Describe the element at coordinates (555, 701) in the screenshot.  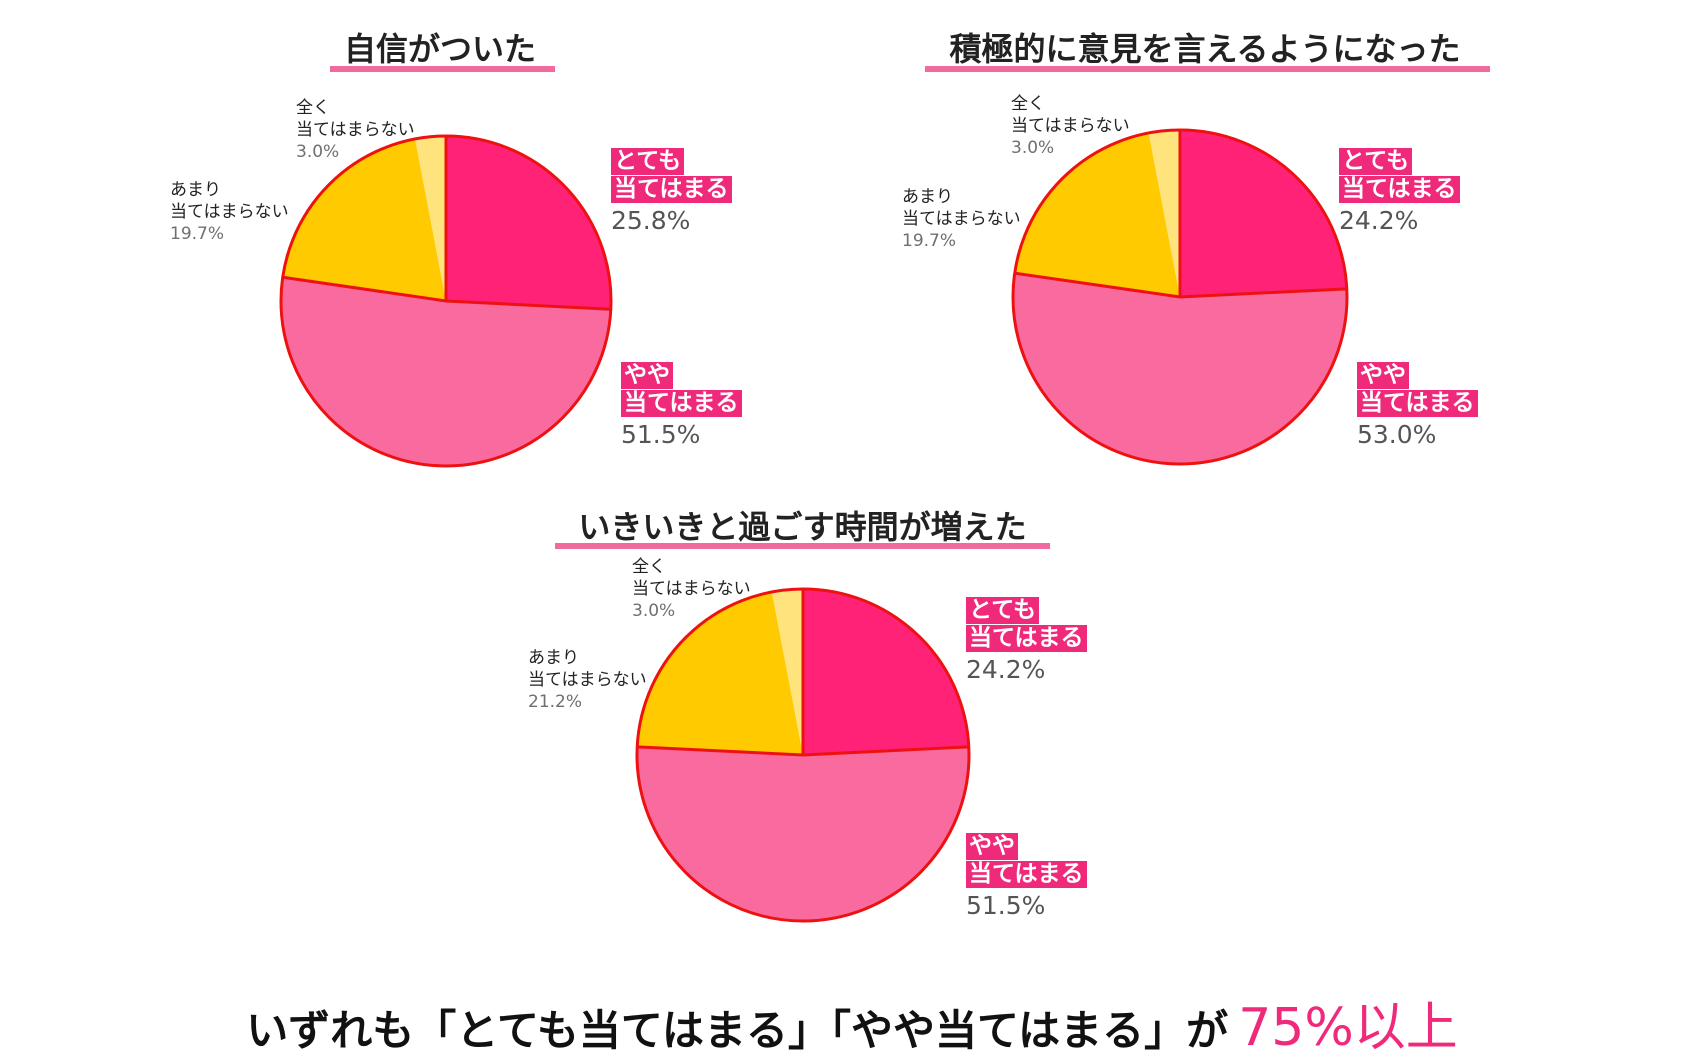
I see `label-not-much-value: 21.2%` at that location.